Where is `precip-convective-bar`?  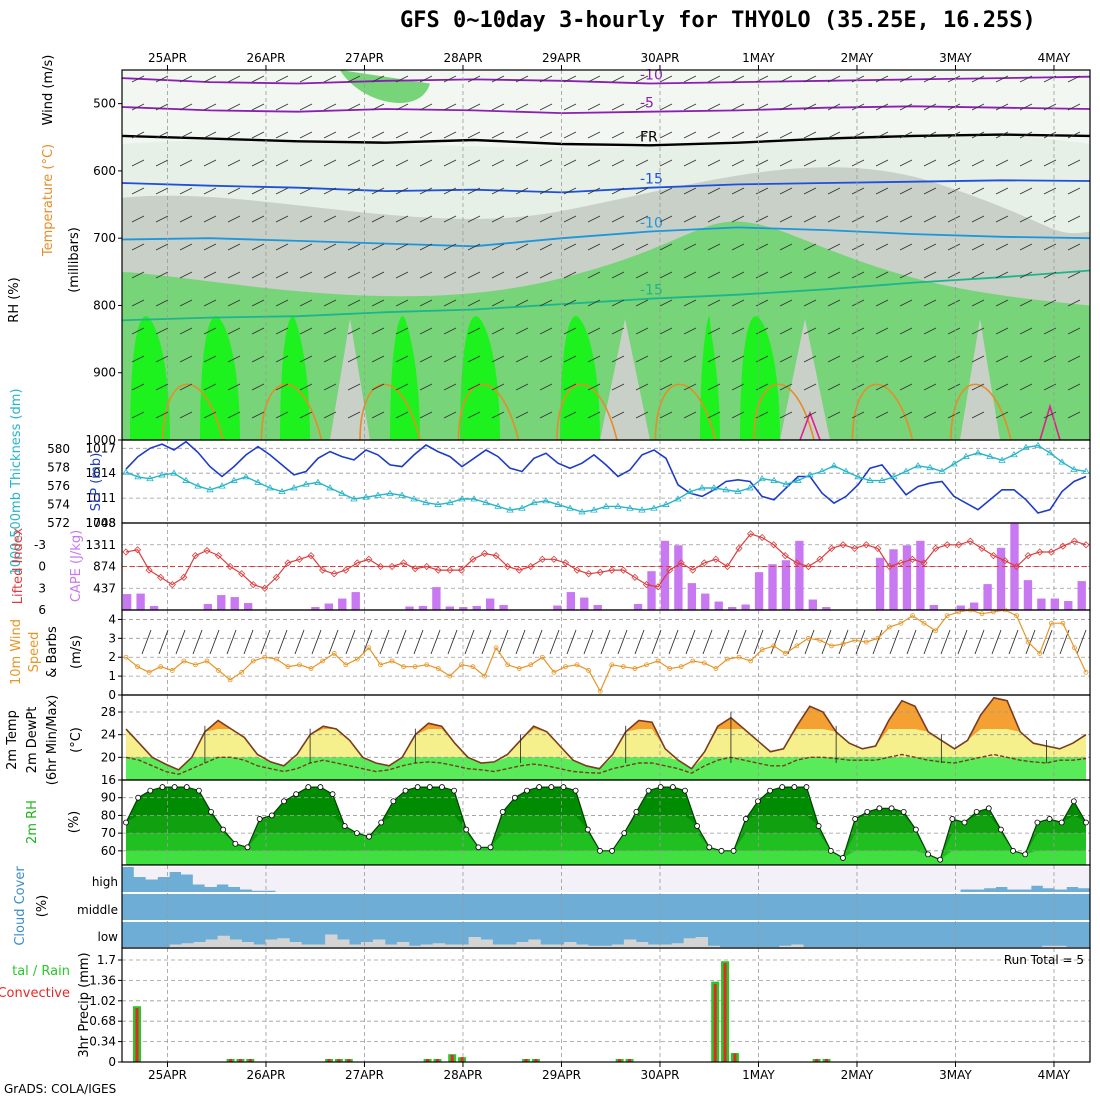
precip-convective-bar is located at coordinates (437, 1060).